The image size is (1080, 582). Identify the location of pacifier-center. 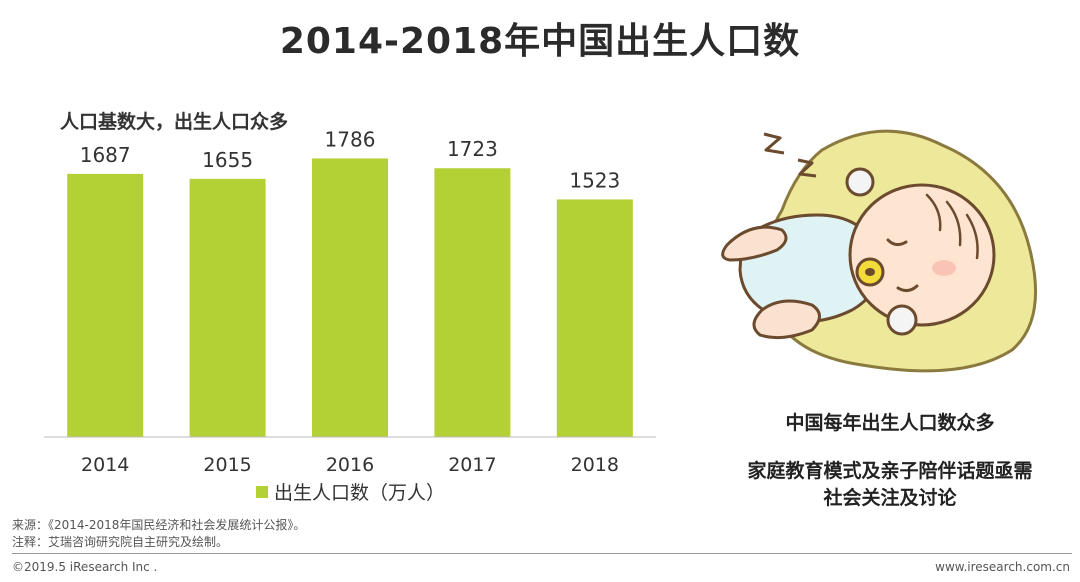
(870, 272).